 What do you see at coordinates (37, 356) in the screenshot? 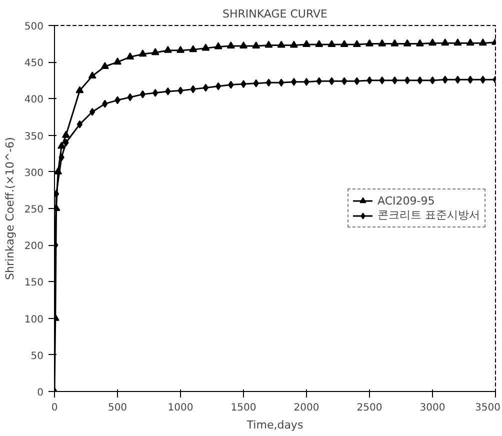
I see `y-tick-label: 50` at bounding box center [37, 356].